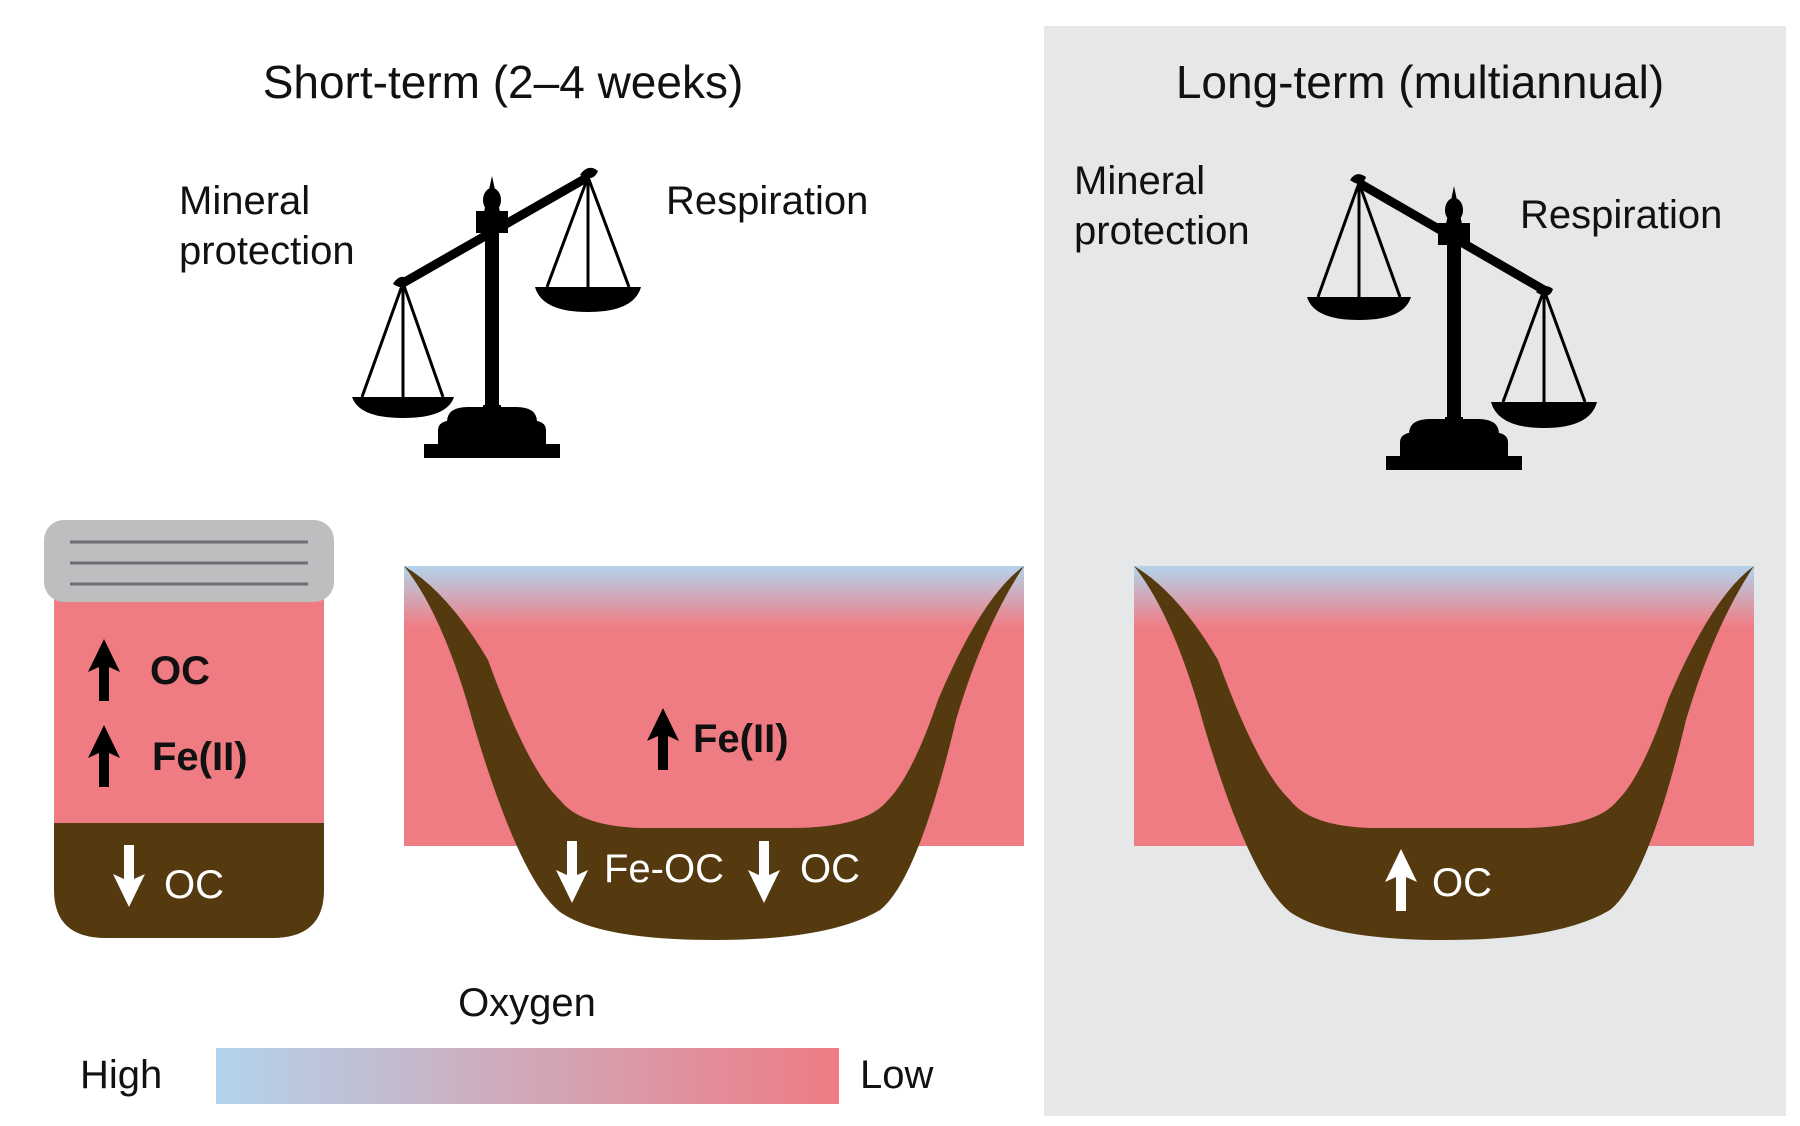 The height and width of the screenshot is (1126, 1800). I want to click on basin-feii-label: Fe(II), so click(741, 739).